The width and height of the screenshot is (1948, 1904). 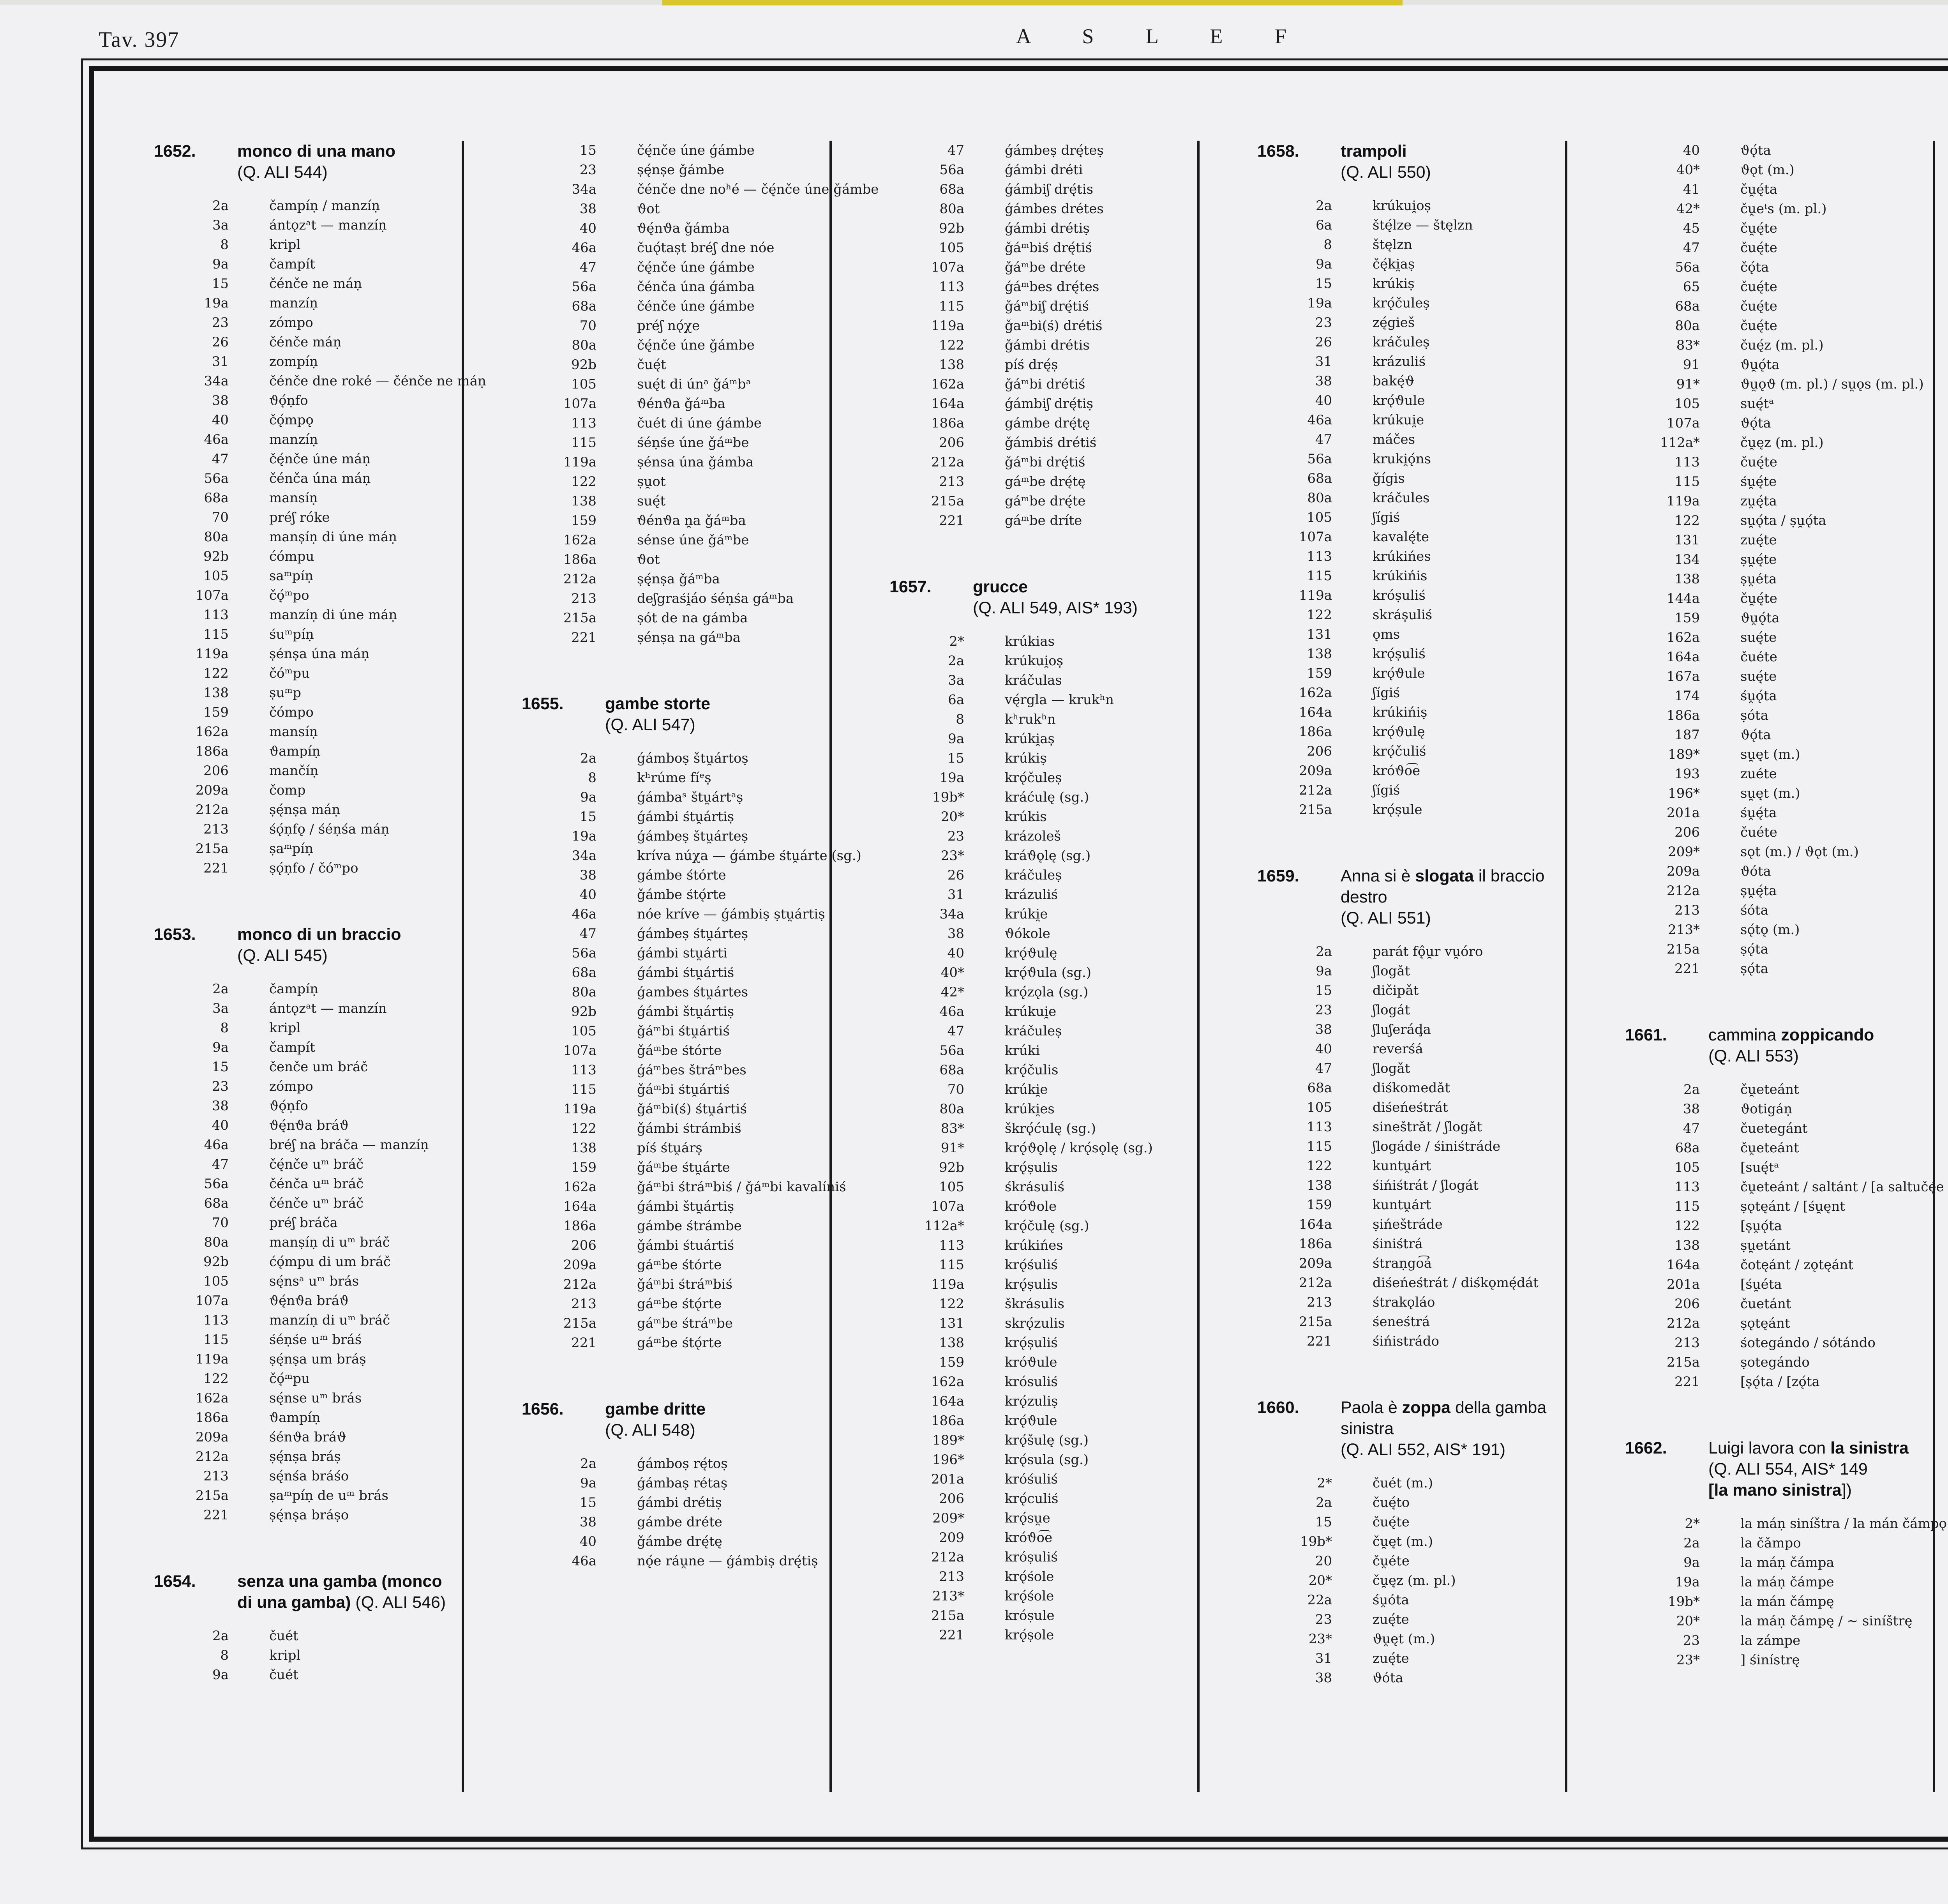 I want to click on dialect-form: čómpo, so click(x=292, y=712).